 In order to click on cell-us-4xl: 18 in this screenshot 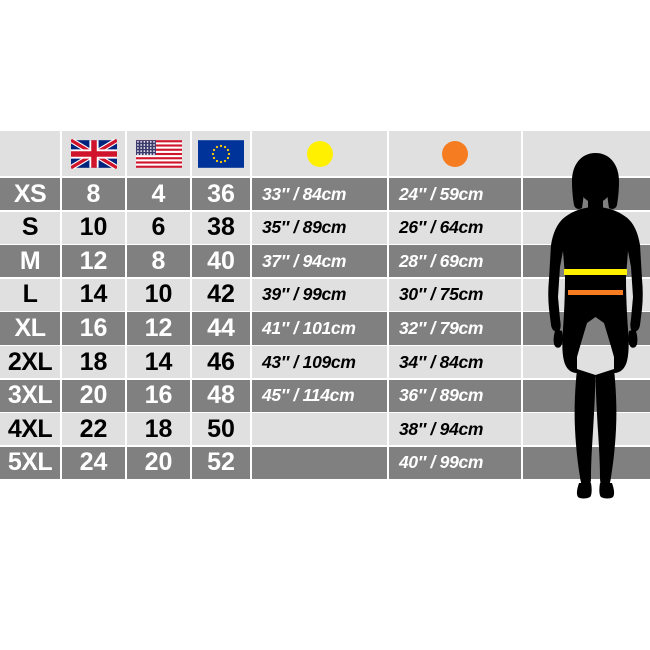, I will do `click(158, 429)`.